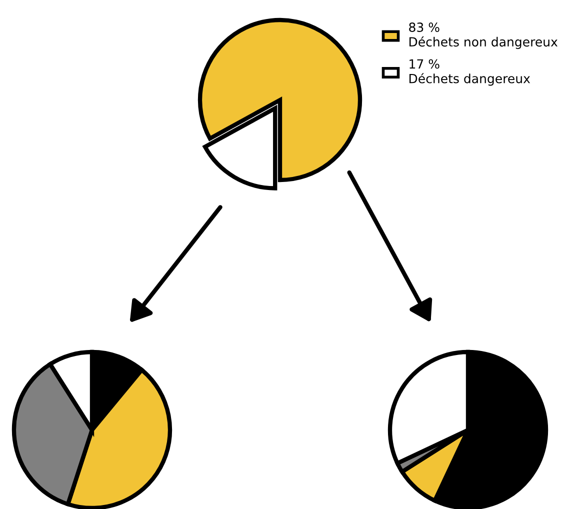 The height and width of the screenshot is (509, 582). What do you see at coordinates (425, 64) in the screenshot?
I see `data-label: 17 %` at bounding box center [425, 64].